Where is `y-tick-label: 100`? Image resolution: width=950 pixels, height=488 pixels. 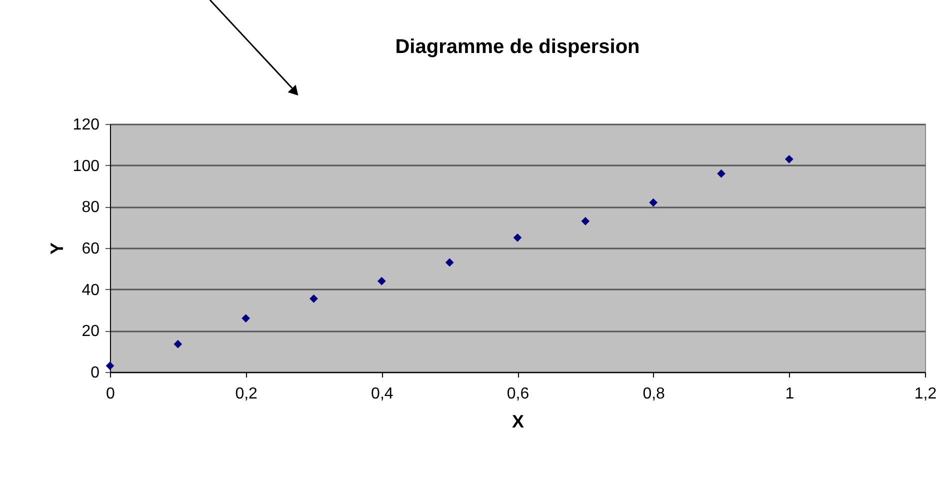
y-tick-label: 100 is located at coordinates (86, 166).